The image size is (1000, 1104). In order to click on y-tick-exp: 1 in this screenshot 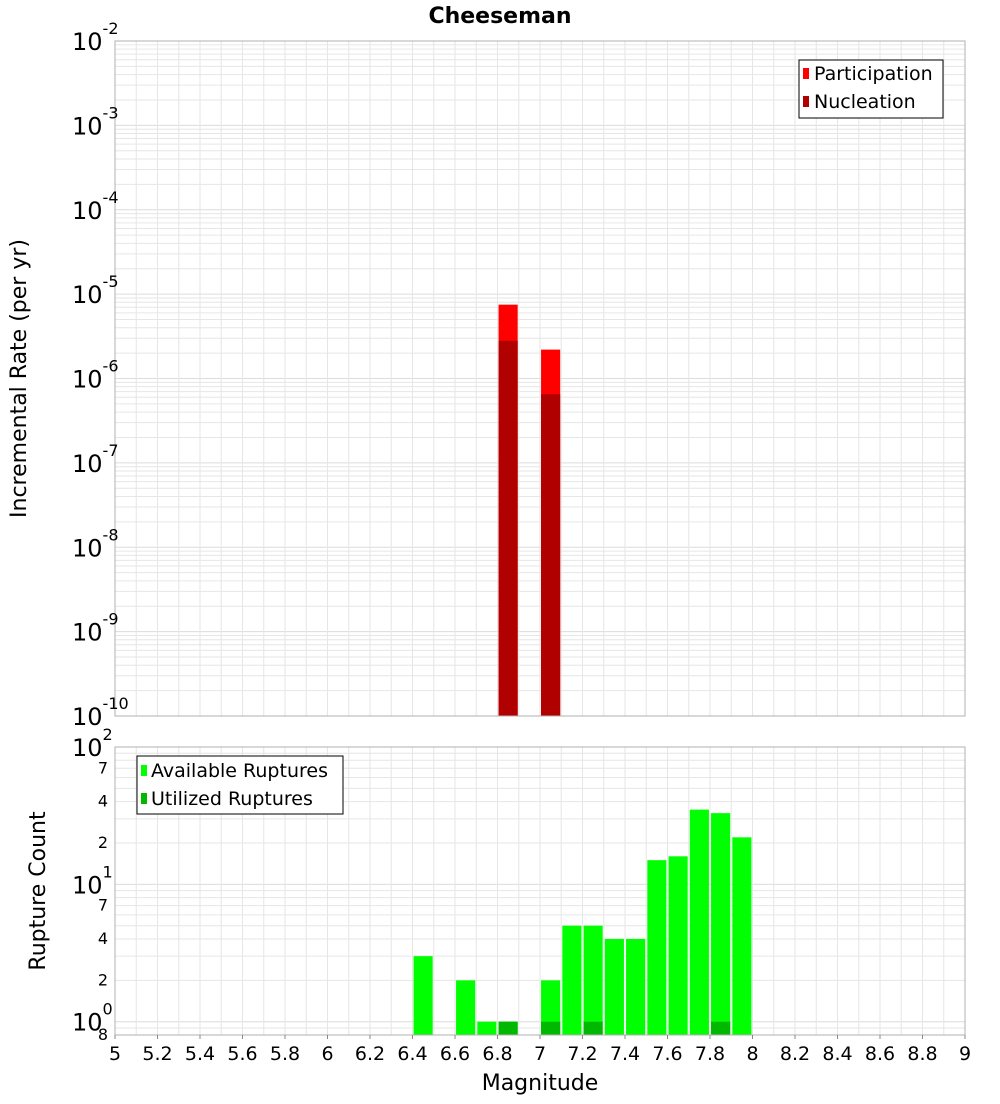, I will do `click(108, 871)`.